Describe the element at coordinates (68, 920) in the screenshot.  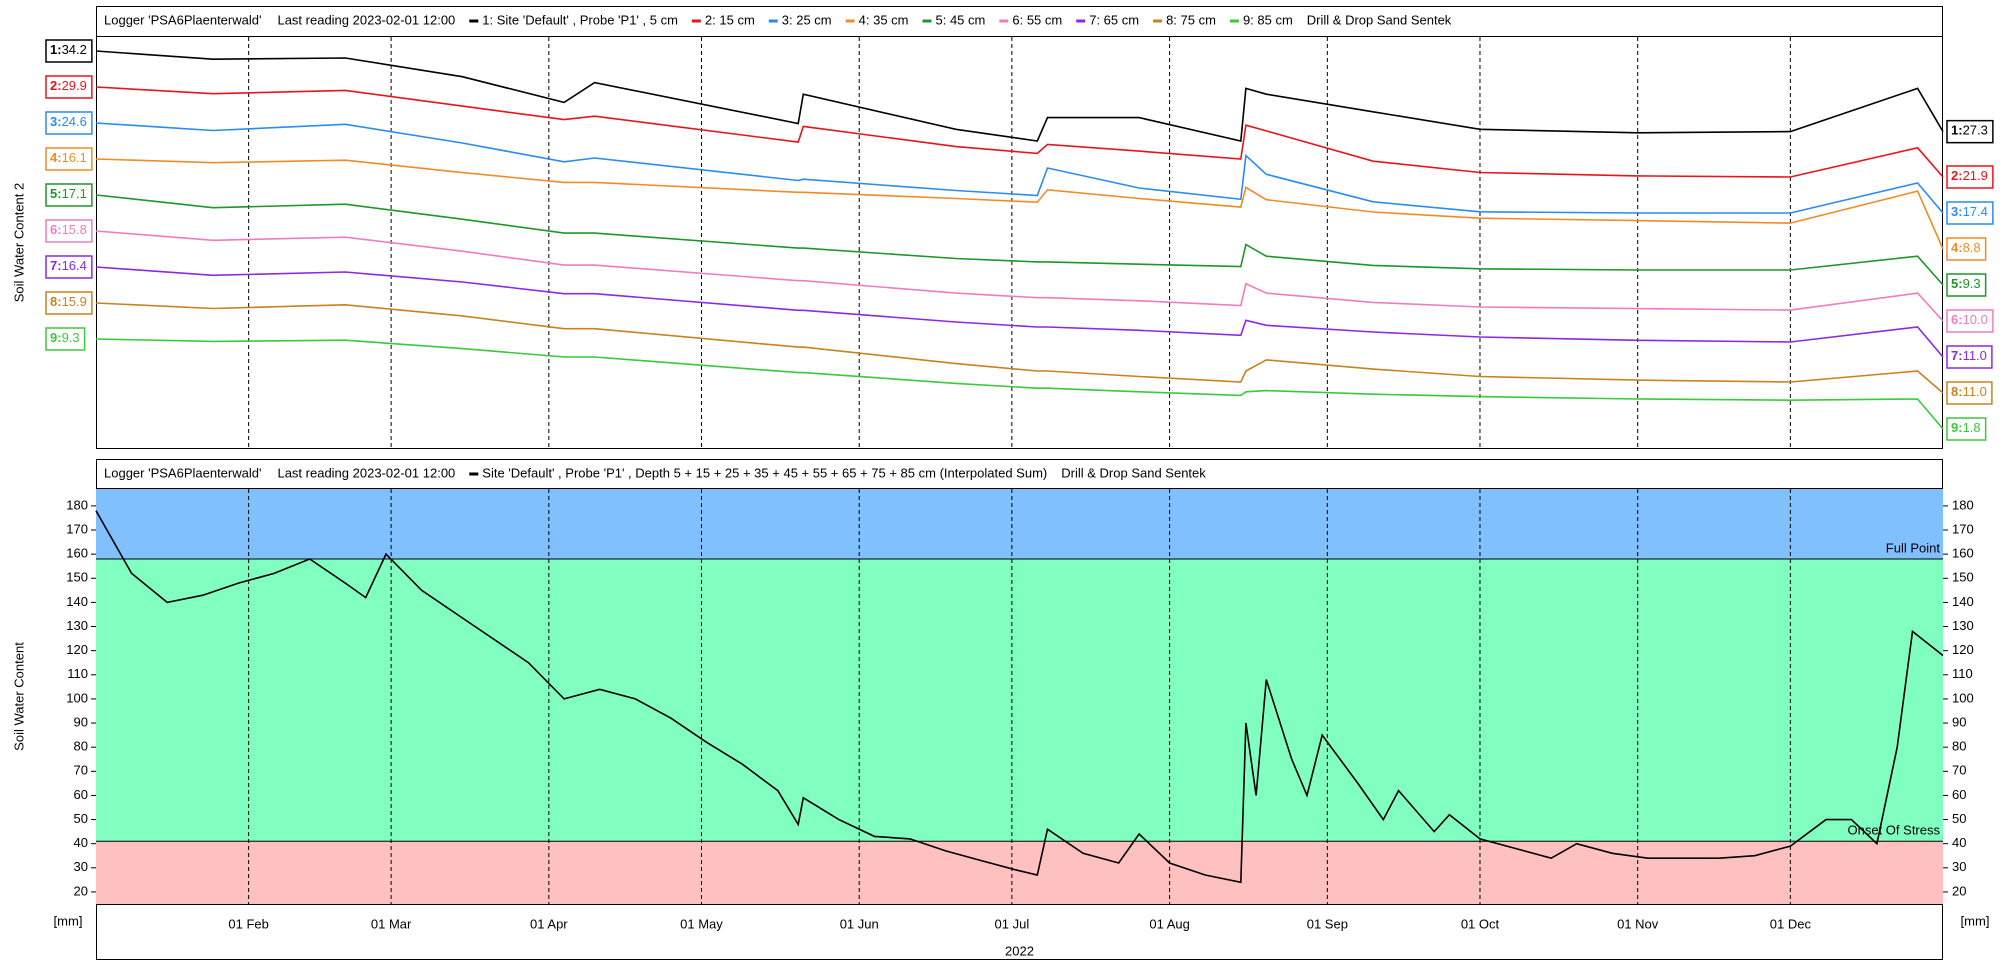
I see `y-unit: [mm]` at that location.